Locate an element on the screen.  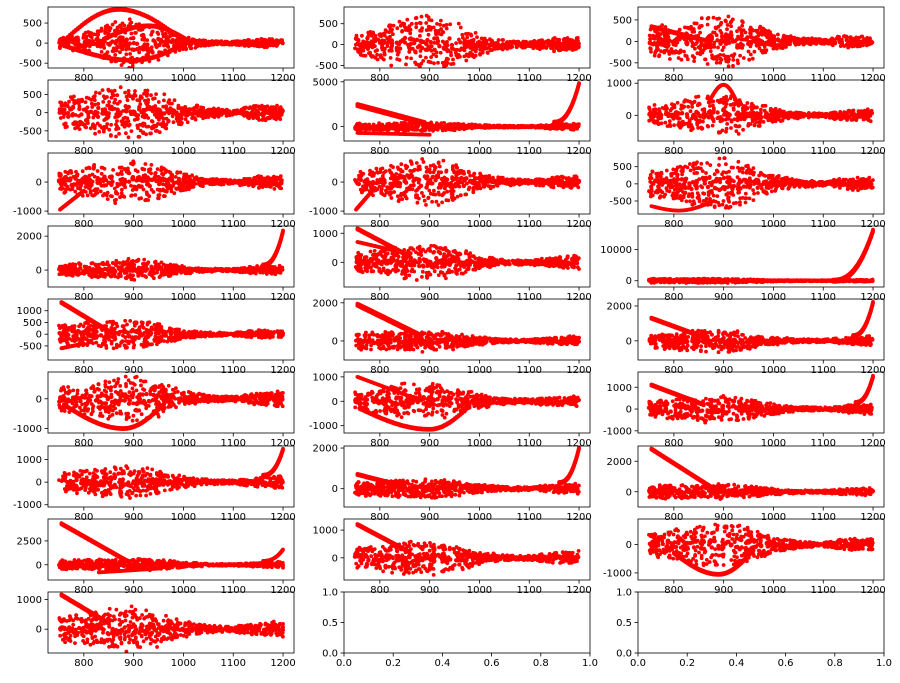
y-tick-label: 0 is located at coordinates (39, 113).